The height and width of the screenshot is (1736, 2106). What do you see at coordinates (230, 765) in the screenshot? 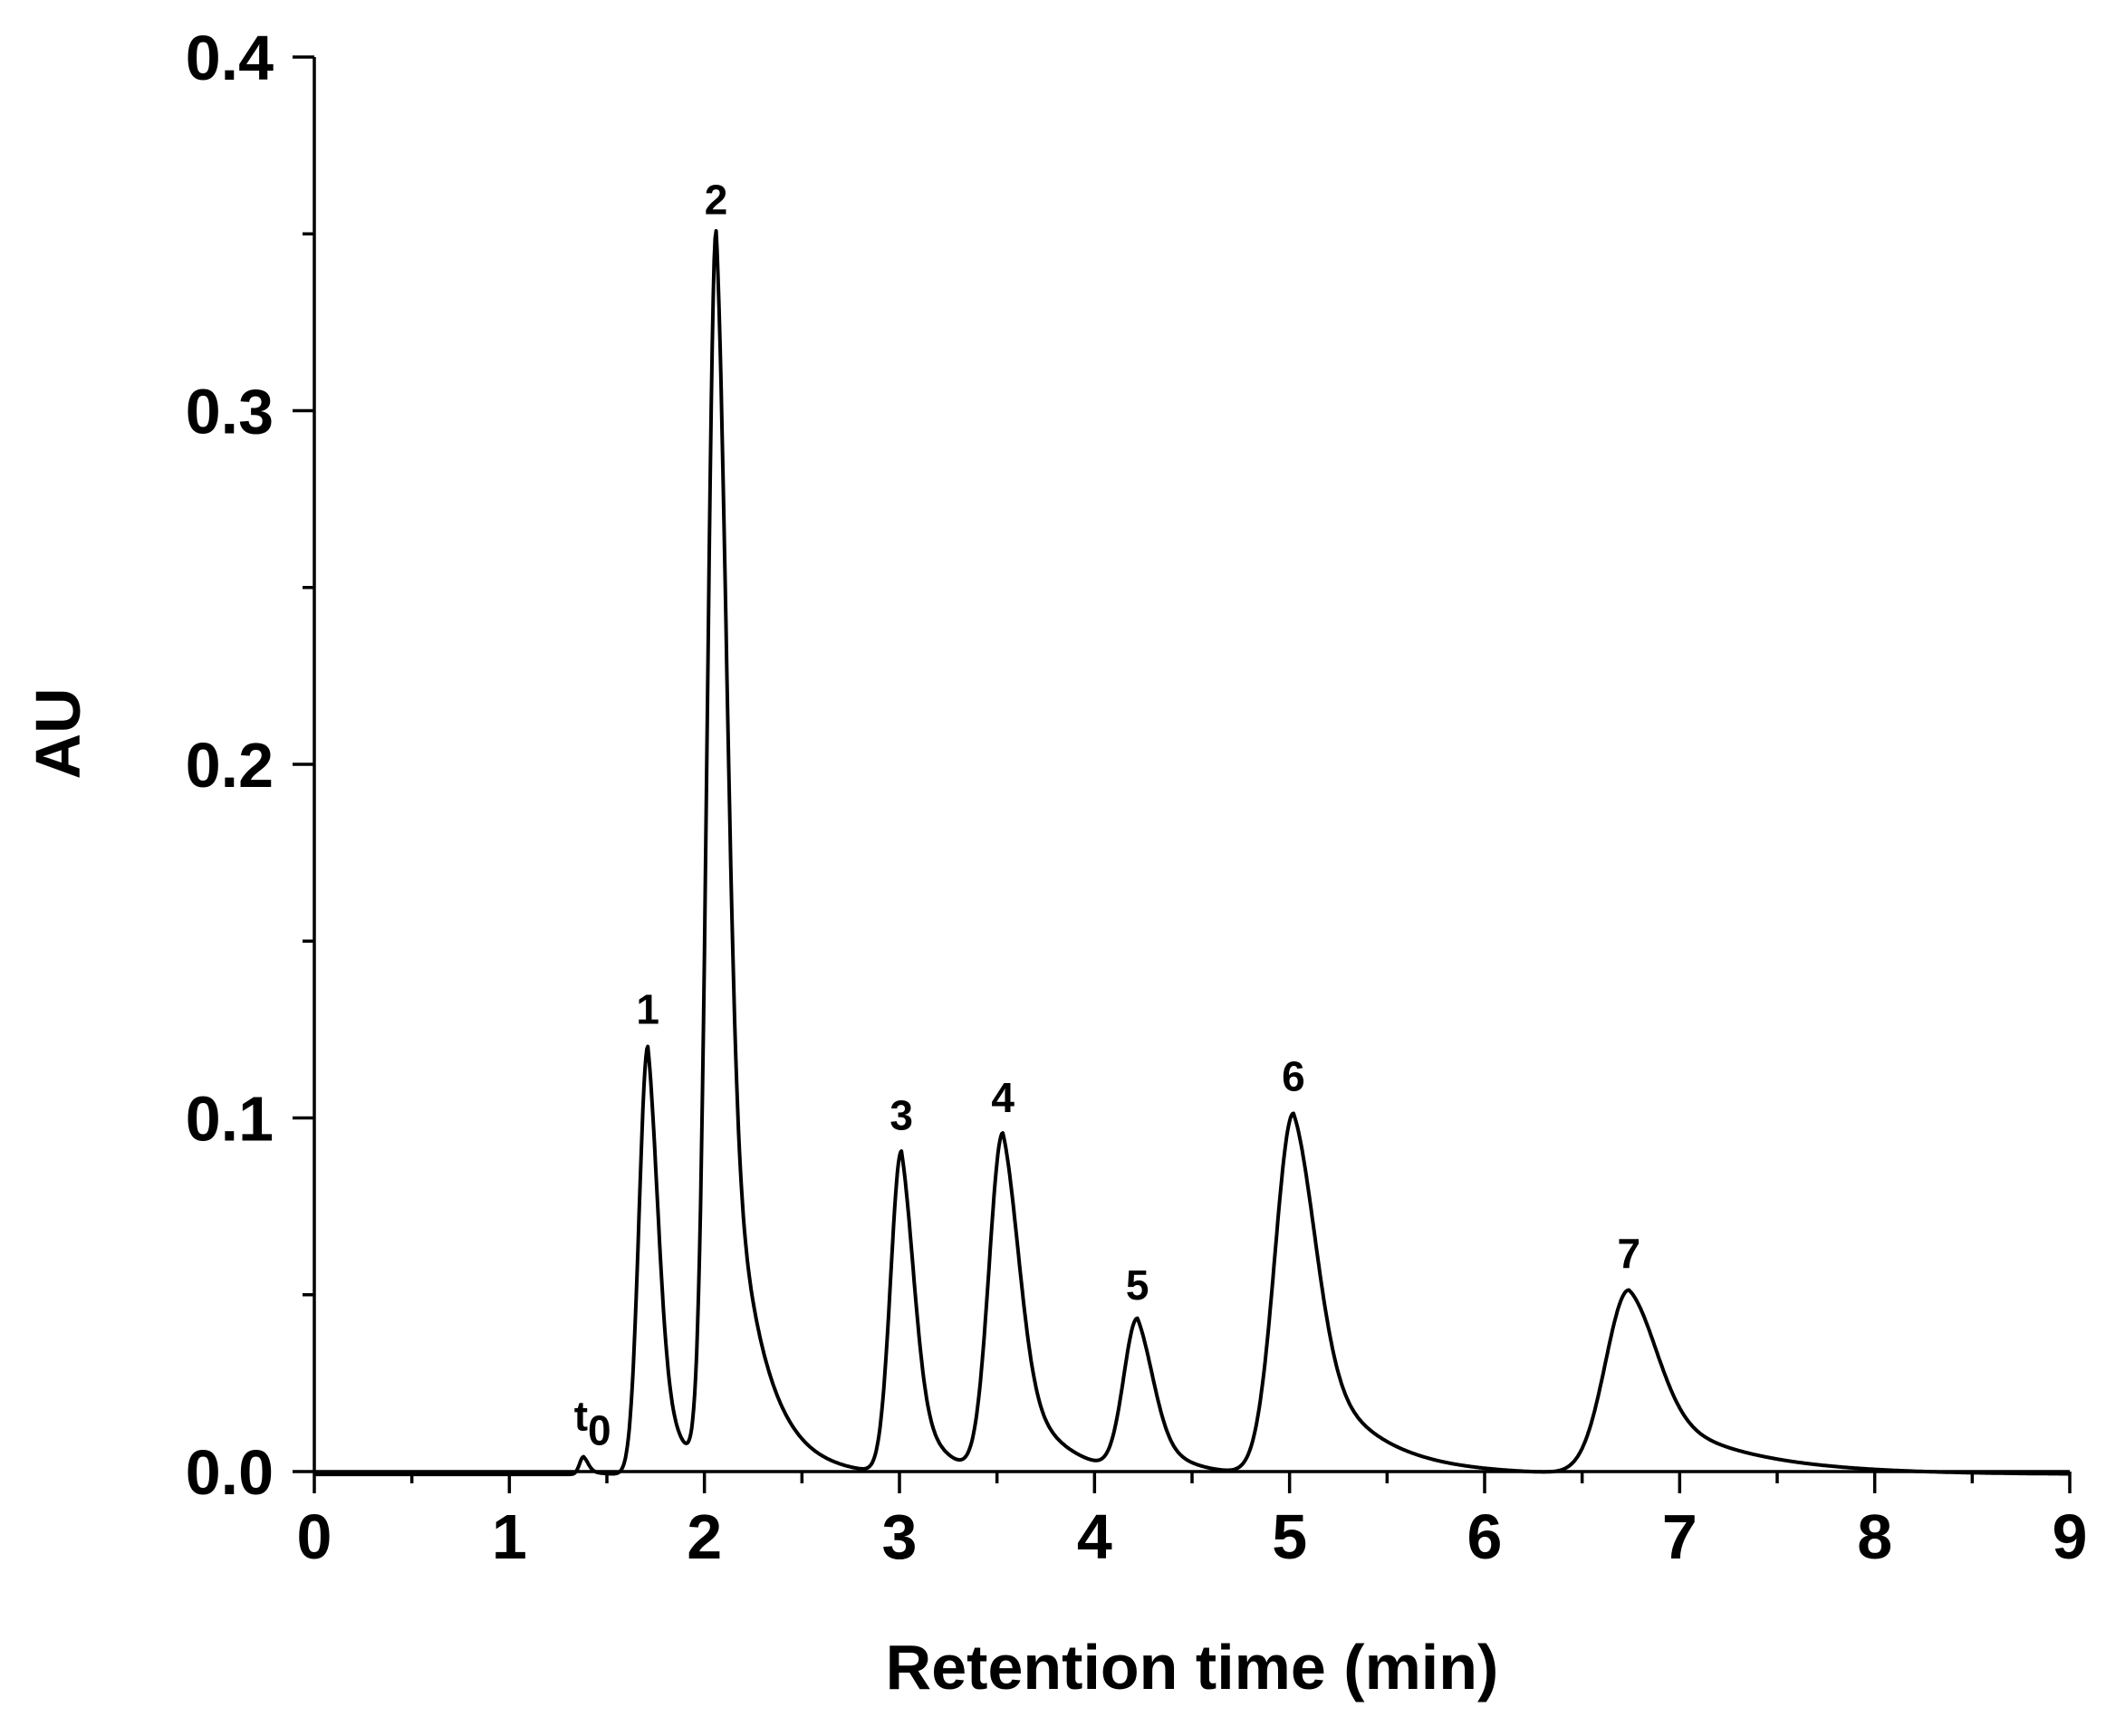
I see `y-tick-label: 0.2` at bounding box center [230, 765].